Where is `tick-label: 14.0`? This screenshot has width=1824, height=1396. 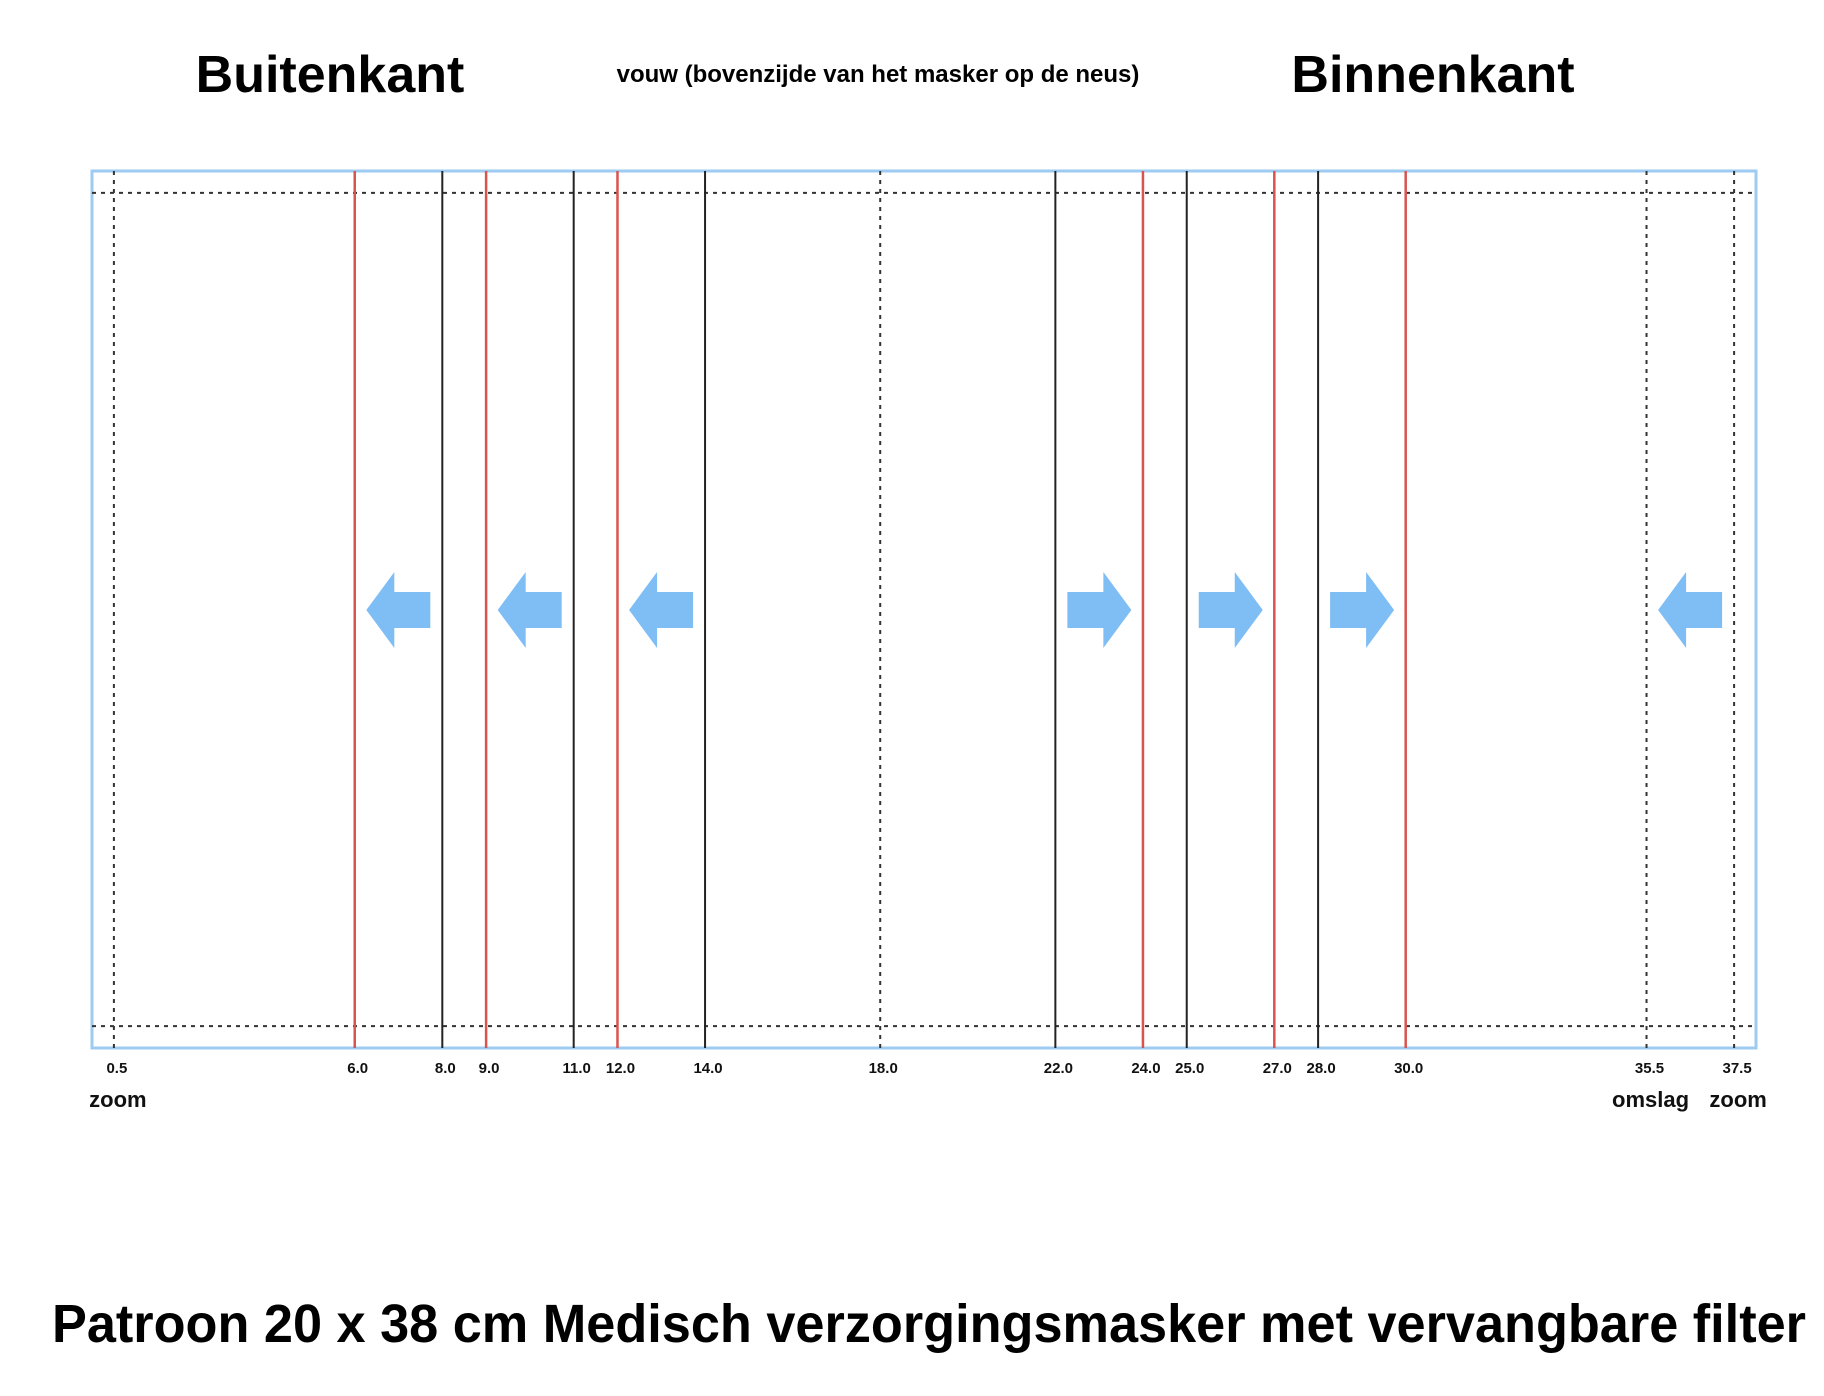 tick-label: 14.0 is located at coordinates (707, 1068).